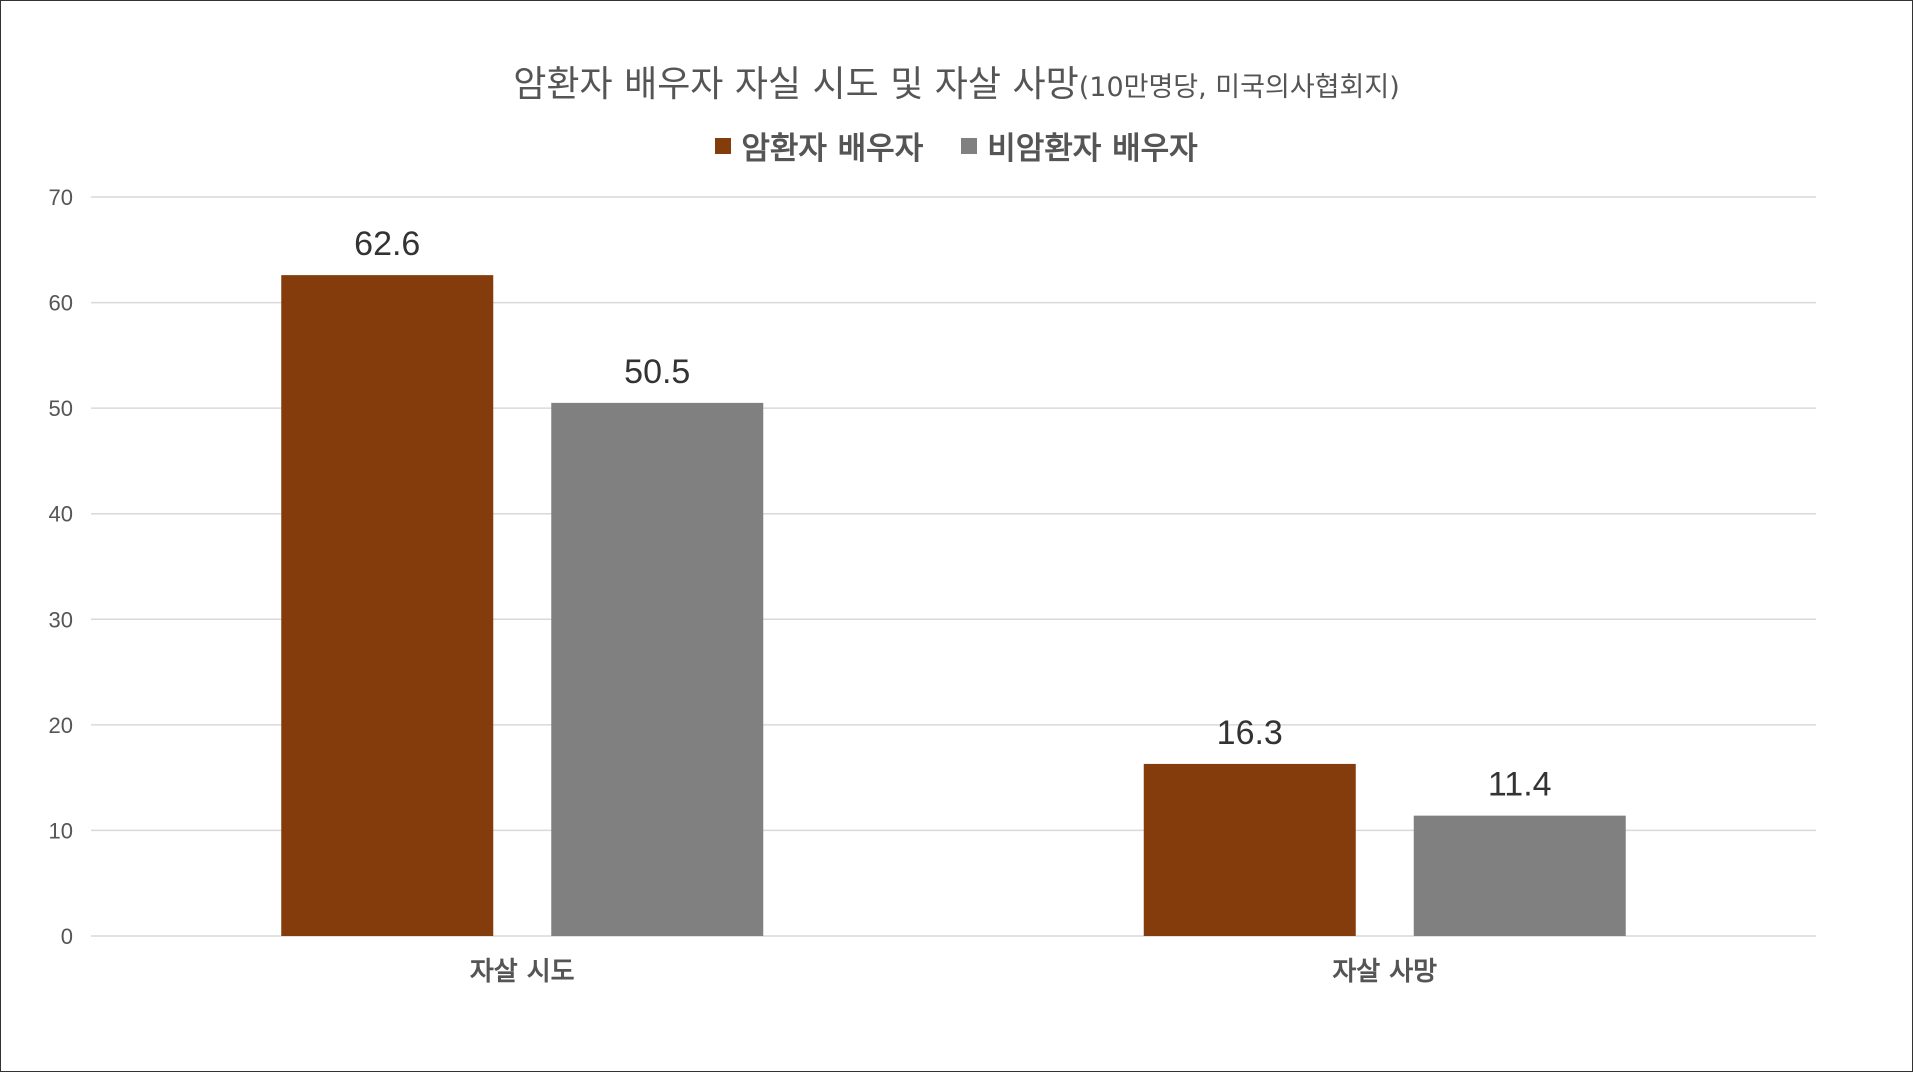 The image size is (1913, 1072). Describe the element at coordinates (832, 149) in the screenshot. I see `legend-label-series-1: 암환자 배우자` at that location.